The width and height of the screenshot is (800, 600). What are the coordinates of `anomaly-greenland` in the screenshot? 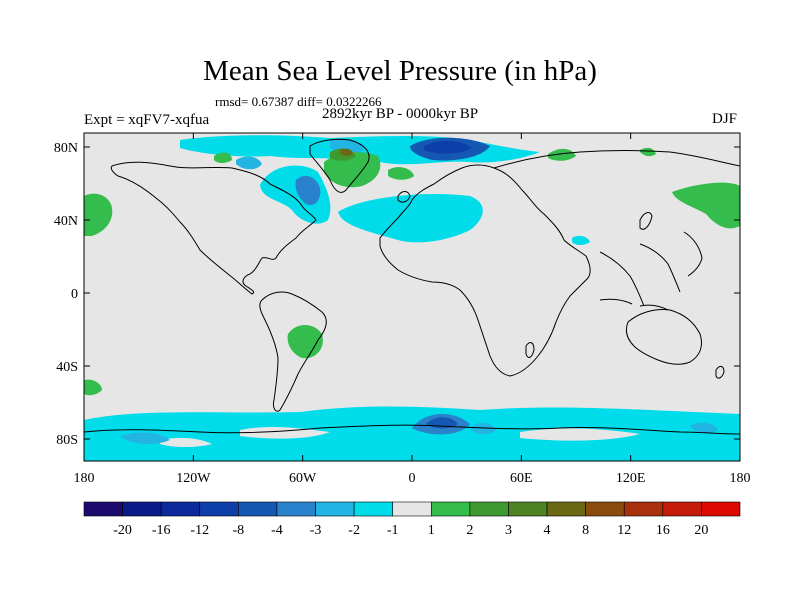 It's located at (352, 170).